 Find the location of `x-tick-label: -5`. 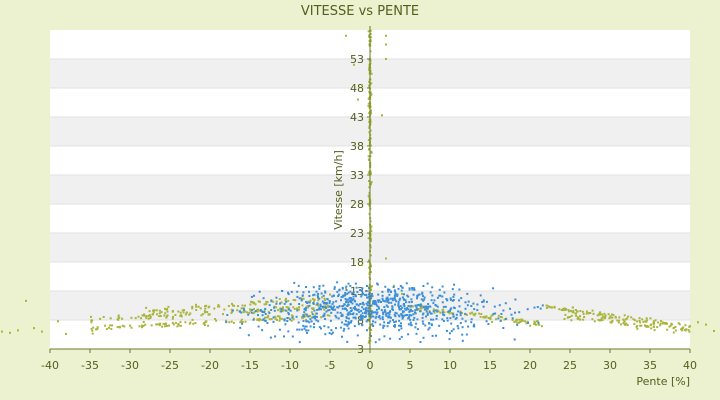

x-tick-label: -5 is located at coordinates (330, 365).